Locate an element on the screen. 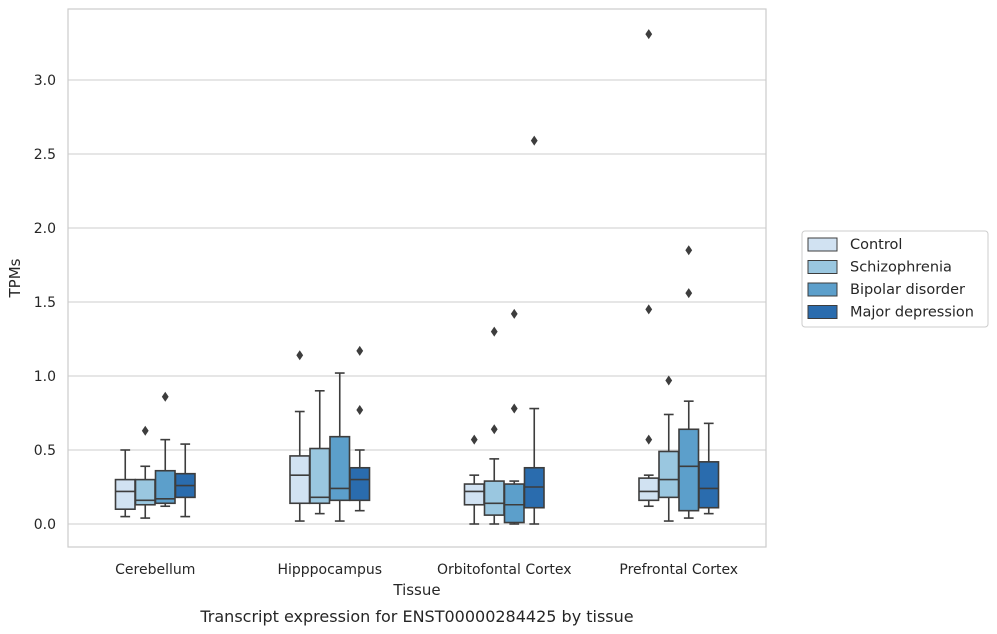 This screenshot has height=634, width=997. x-tick-label: Prefrontal Cortex is located at coordinates (678, 570).